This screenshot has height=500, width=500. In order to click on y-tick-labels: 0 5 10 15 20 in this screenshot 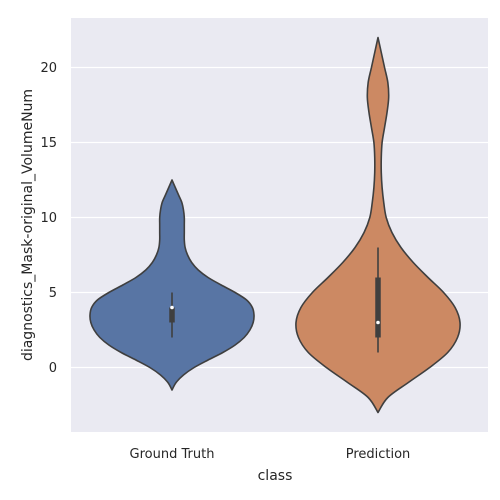, I will do `click(48, 218)`.